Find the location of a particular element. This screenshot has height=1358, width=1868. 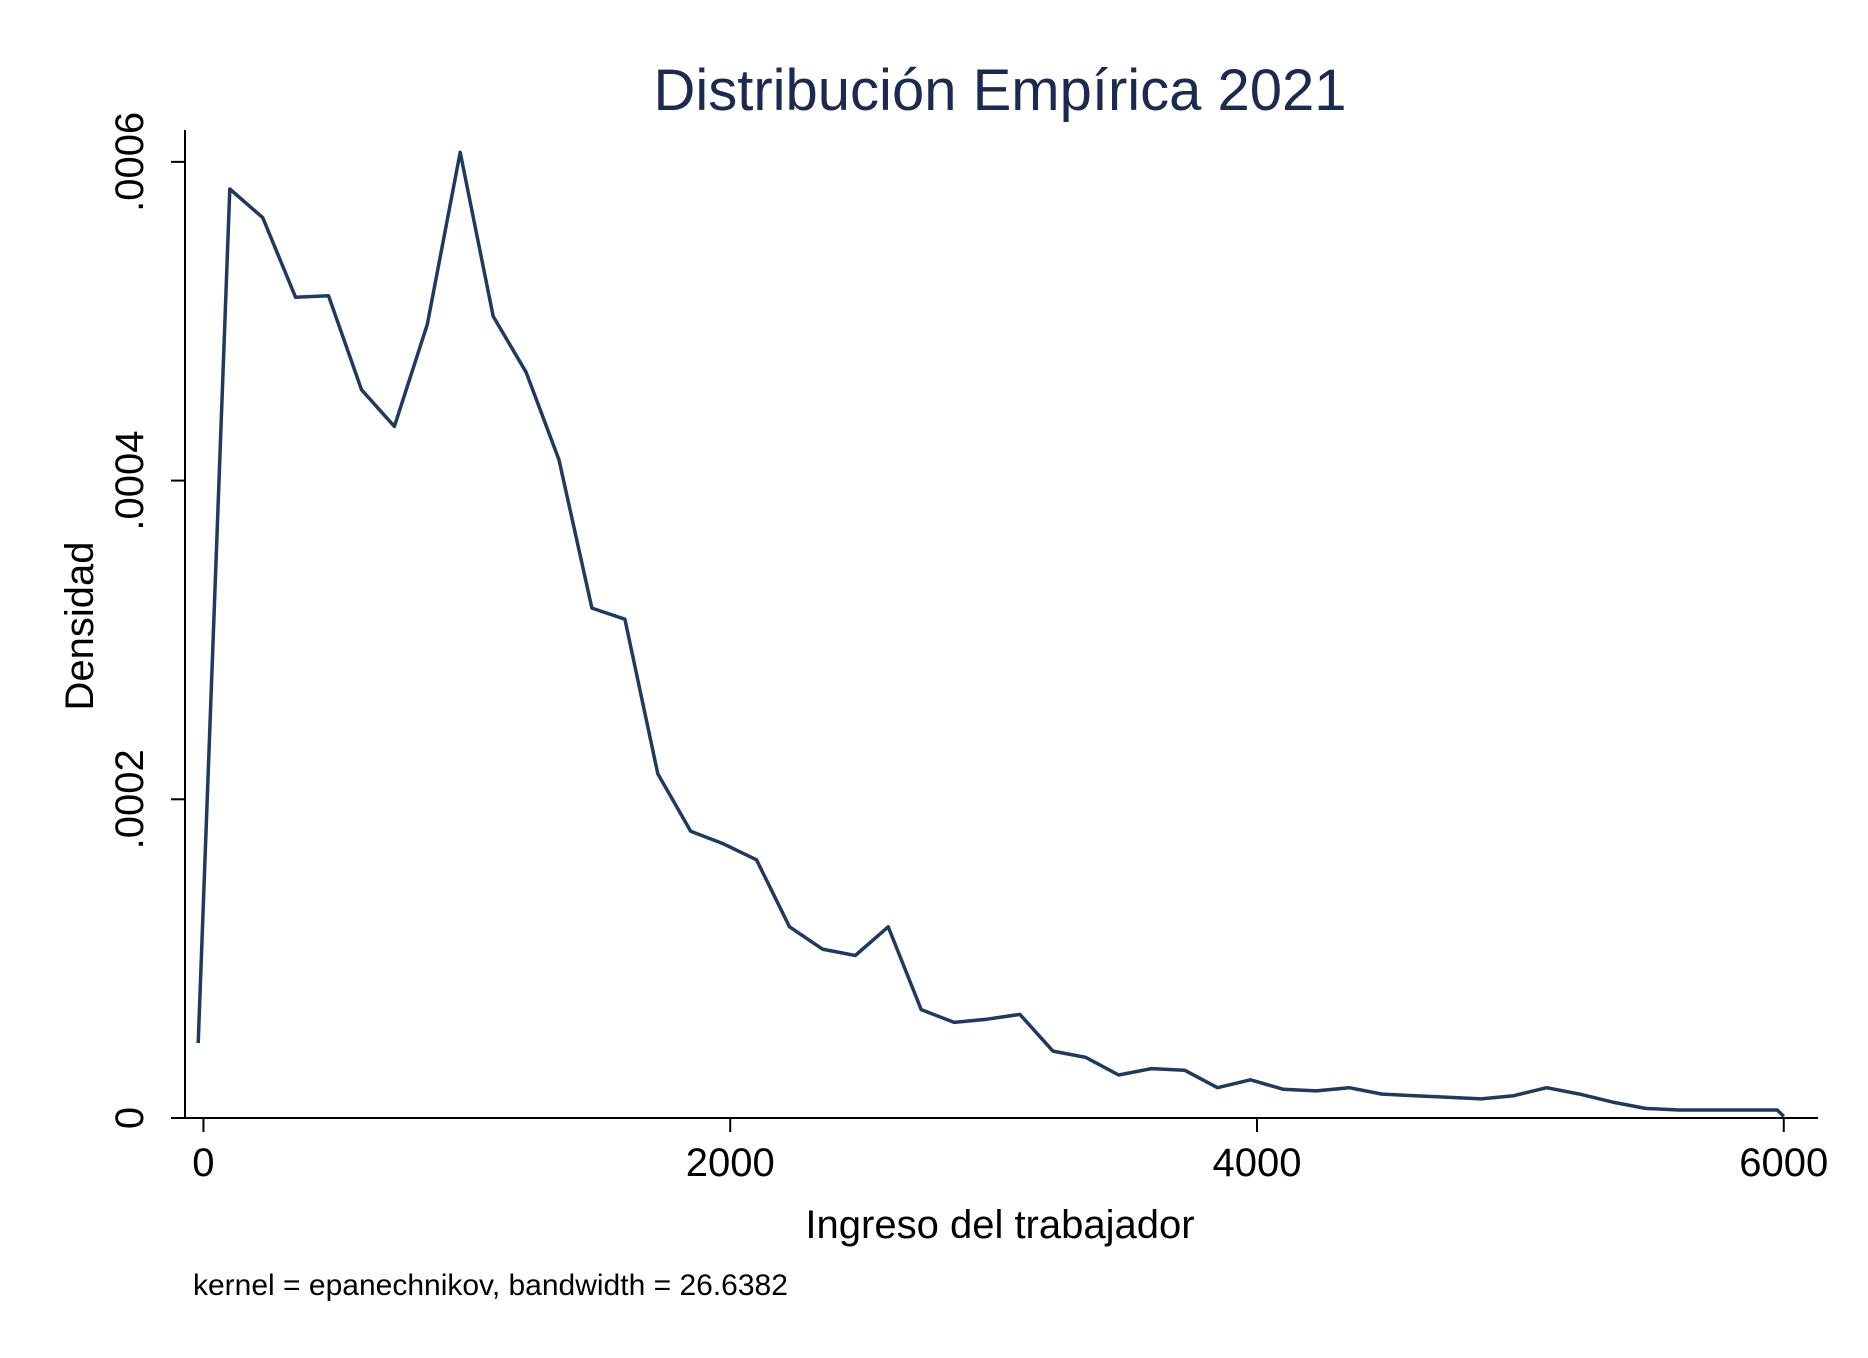

x-tick-label: 0 is located at coordinates (203, 1163).